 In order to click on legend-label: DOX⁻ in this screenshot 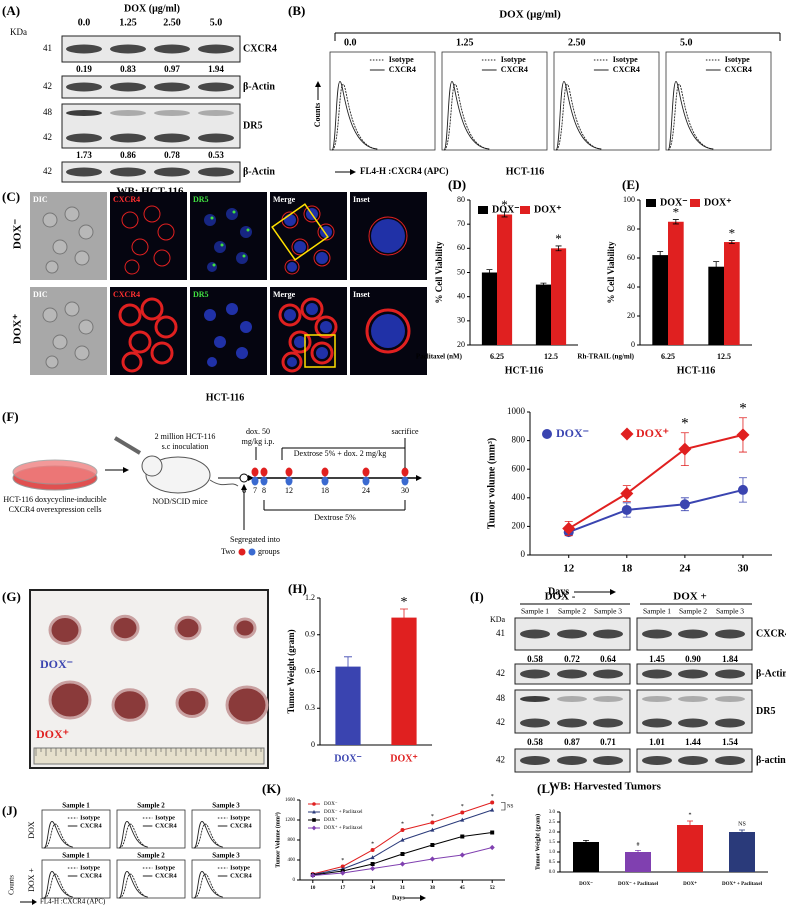, I will do `click(674, 202)`.